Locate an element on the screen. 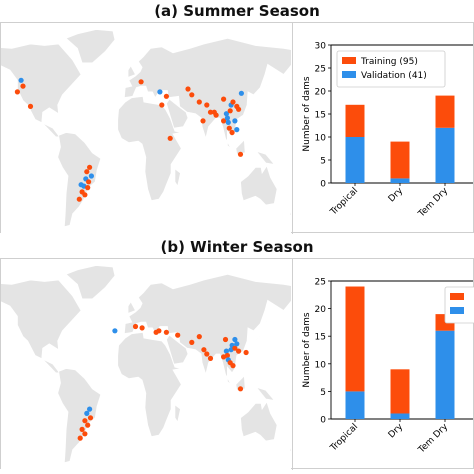  y-tick-label-0: 0 is located at coordinates (323, 421).